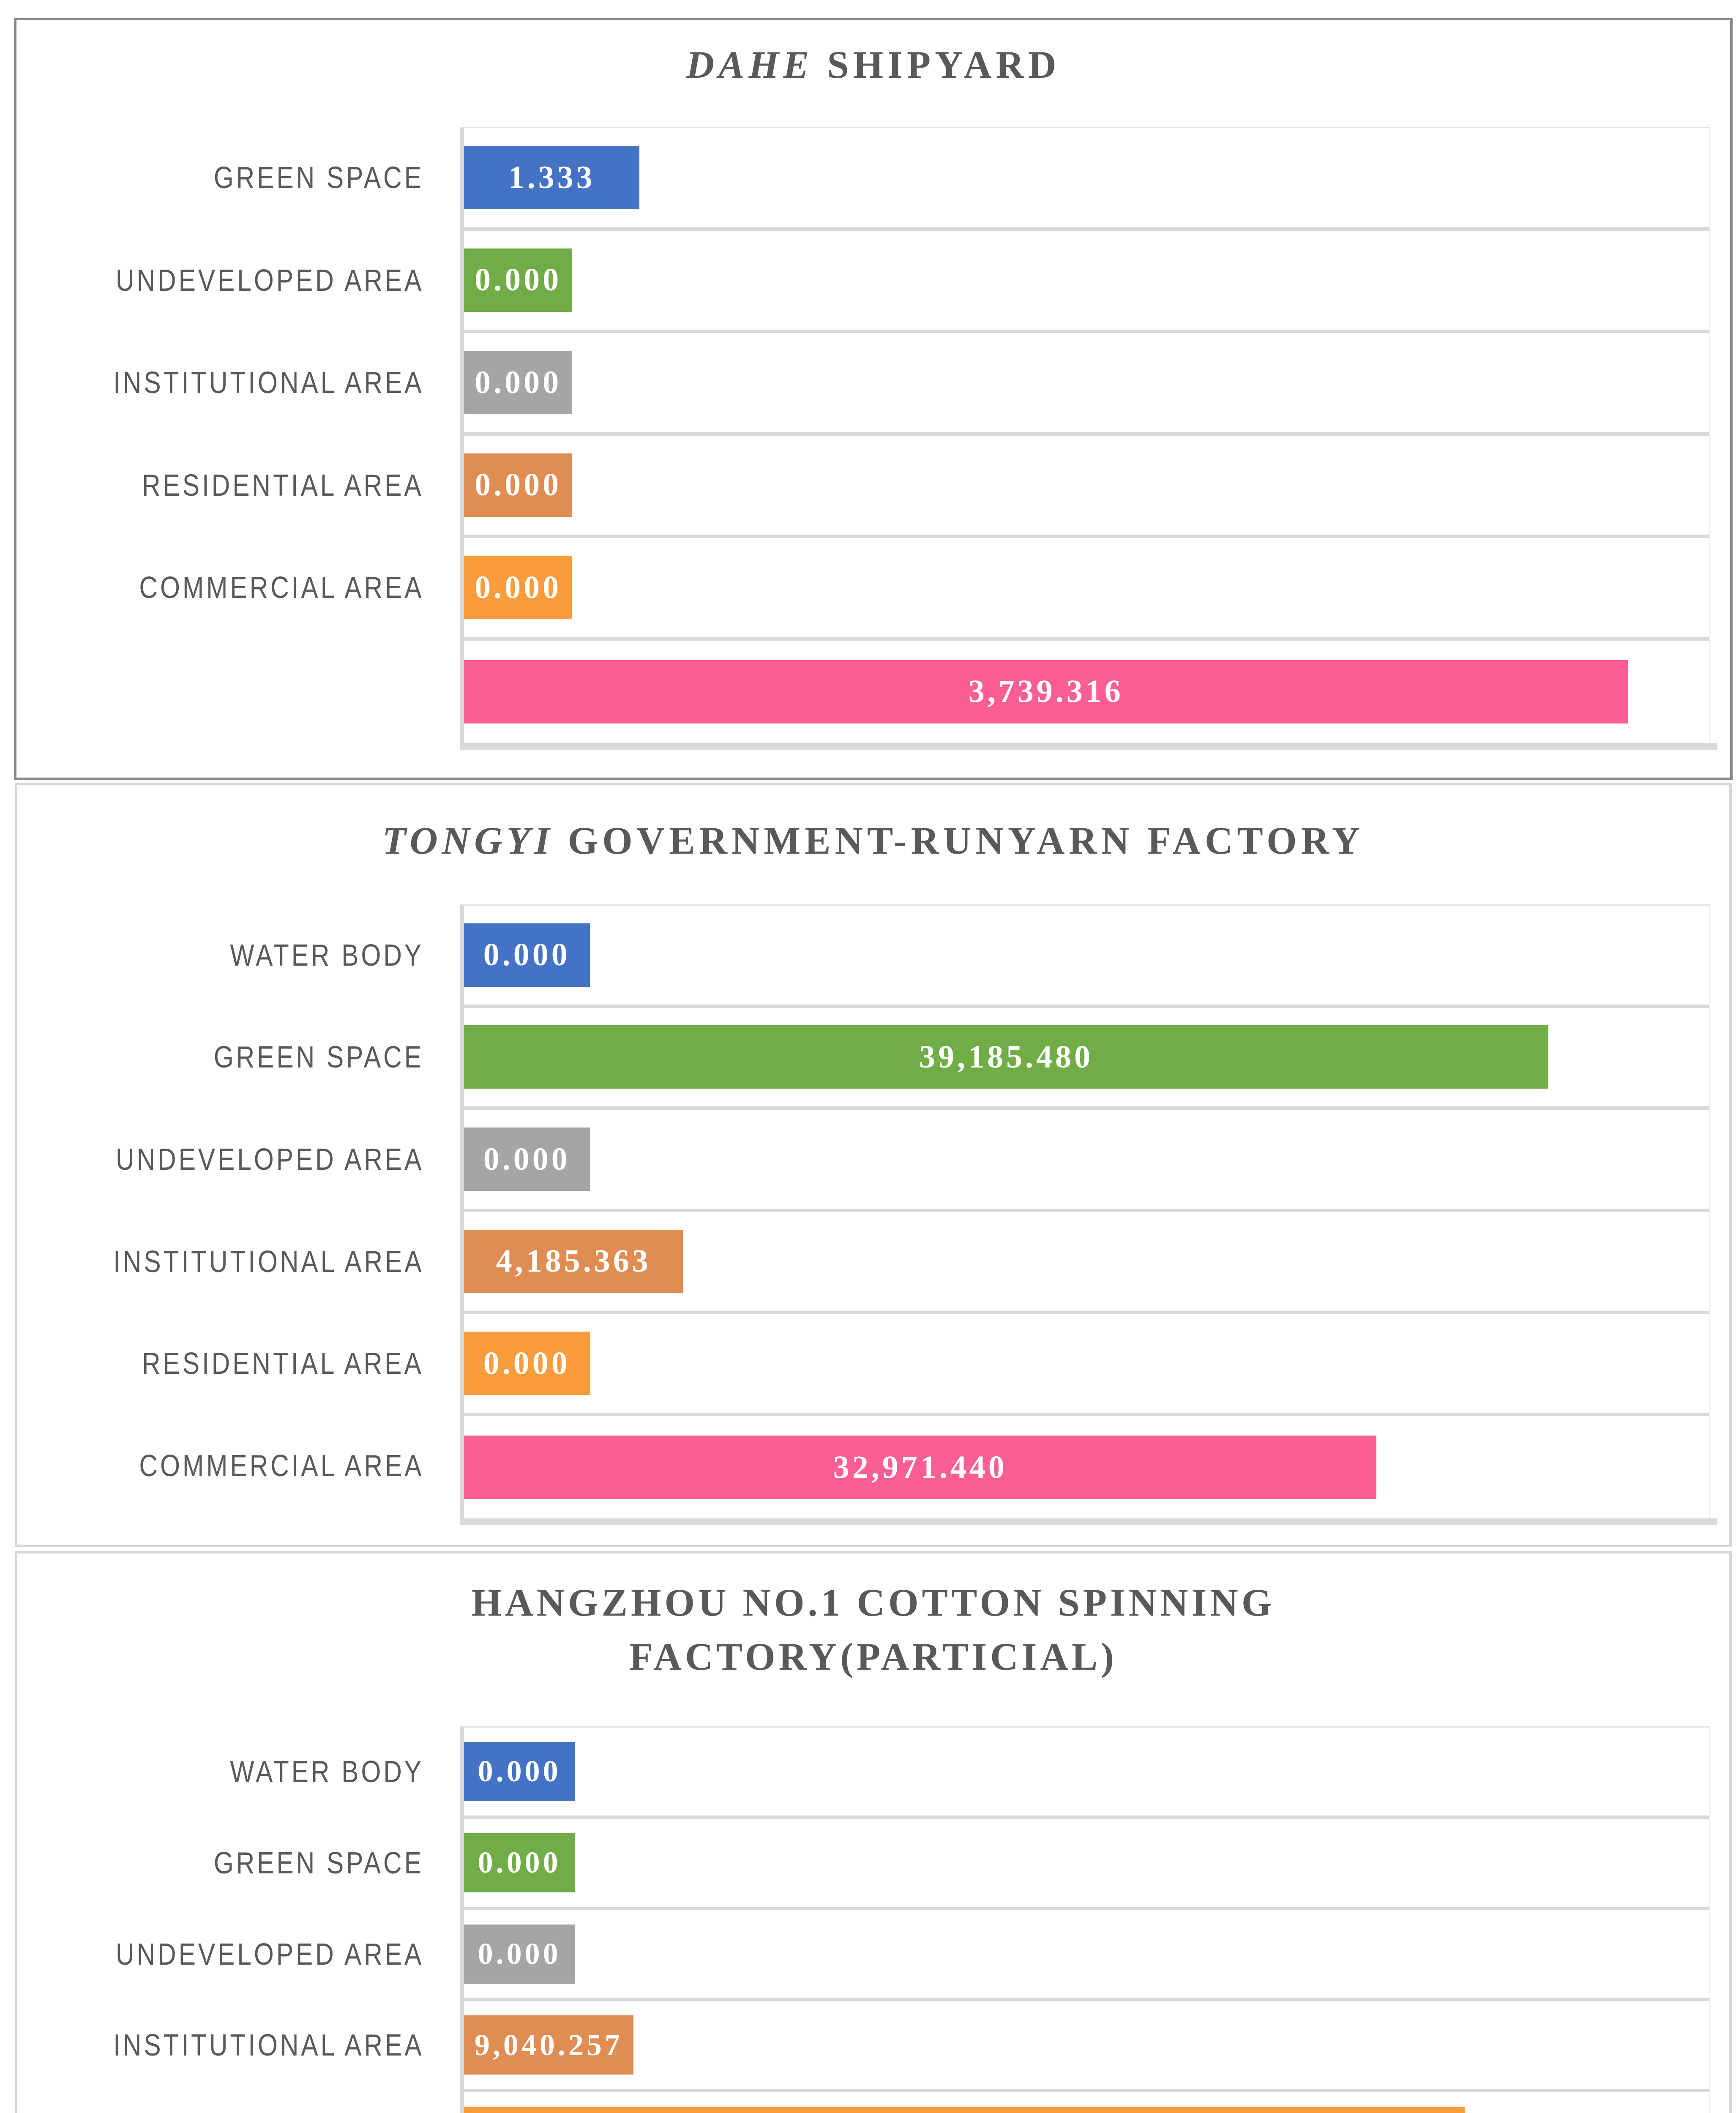 This screenshot has width=1736, height=2113. Describe the element at coordinates (1086, 179) in the screenshot. I see `plot-band: 1.333` at that location.